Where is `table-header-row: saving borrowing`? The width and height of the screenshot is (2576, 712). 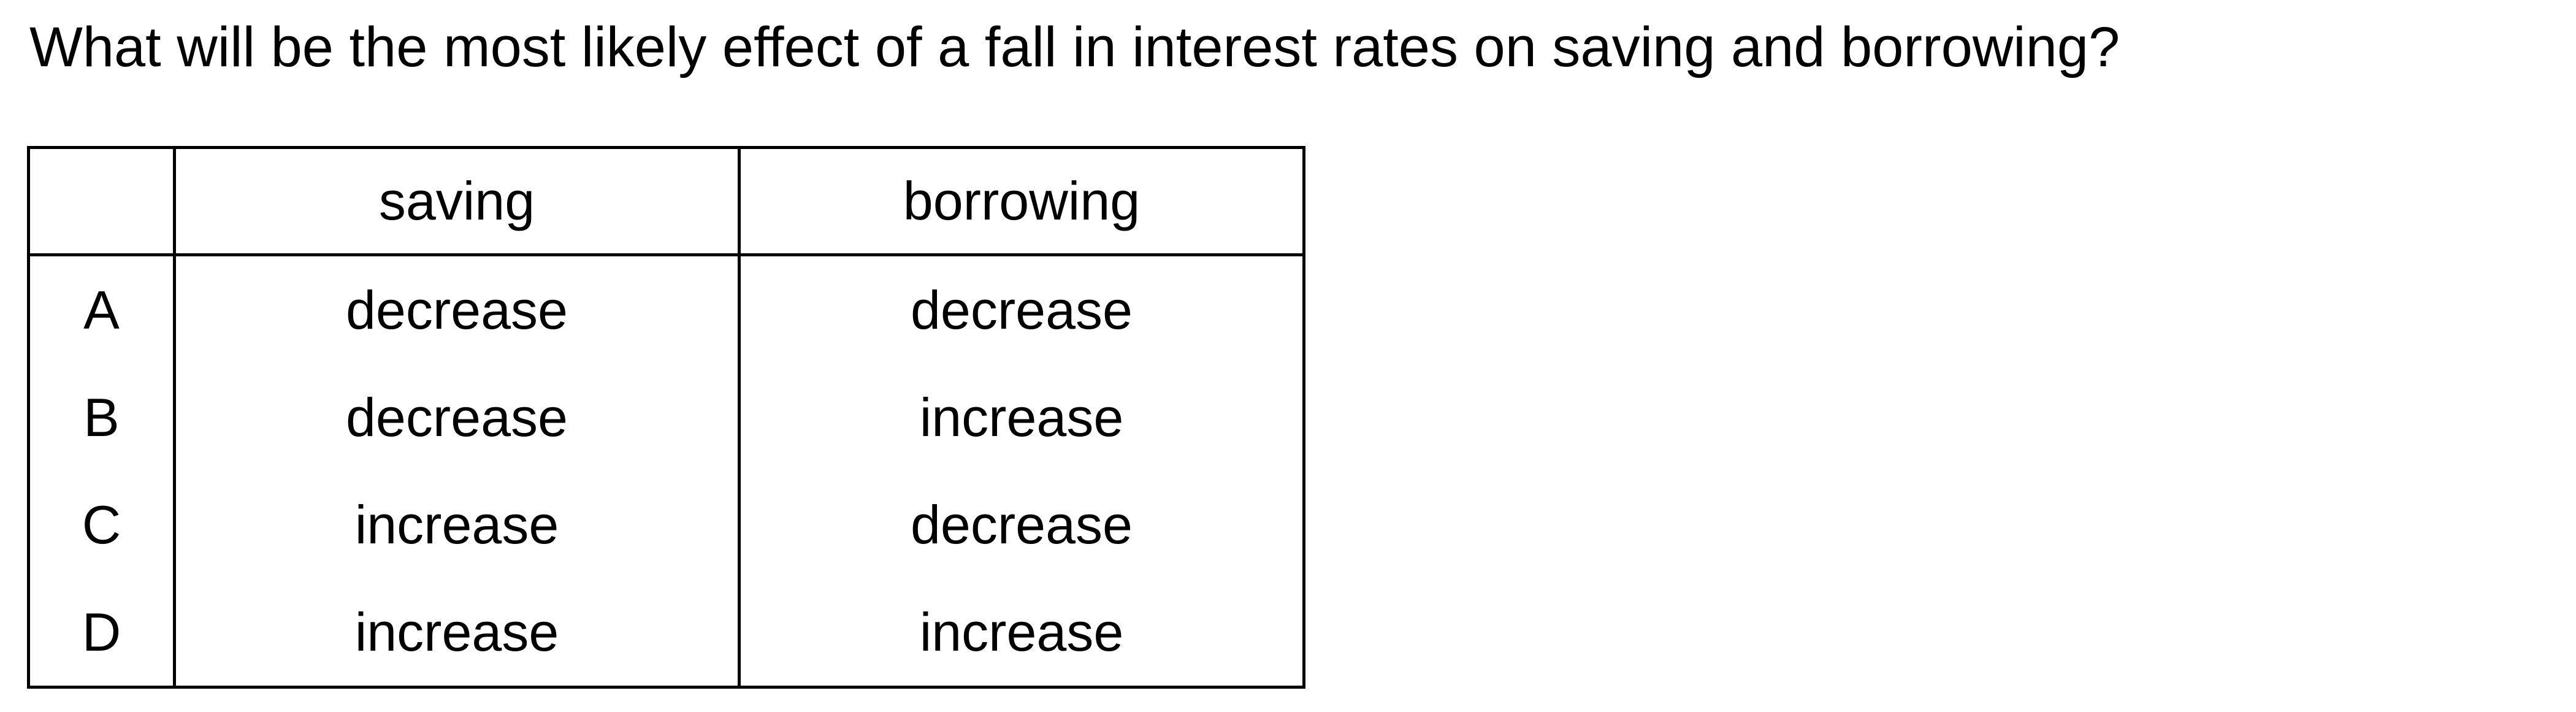 table-header-row: saving borrowing is located at coordinates (666, 201).